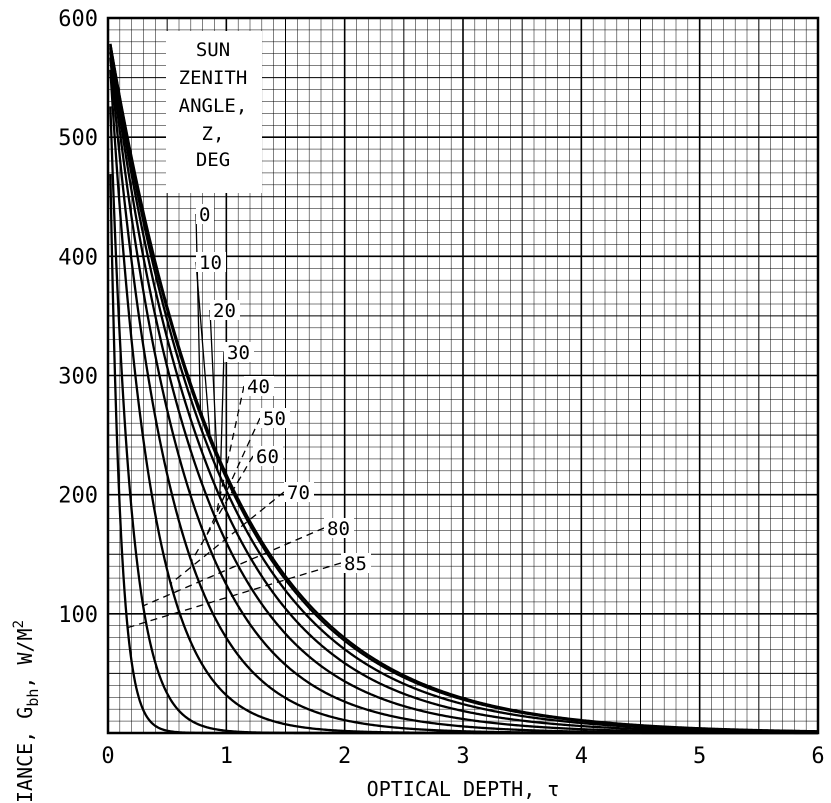 The image size is (831, 803). What do you see at coordinates (226, 756) in the screenshot?
I see `x-tick-label: 1` at bounding box center [226, 756].